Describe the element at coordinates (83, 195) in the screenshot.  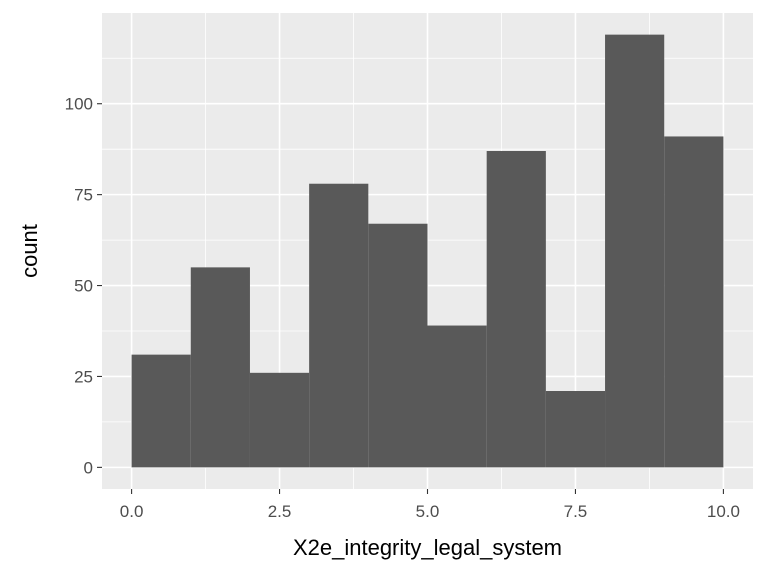
I see `y-tick-label: 75` at that location.